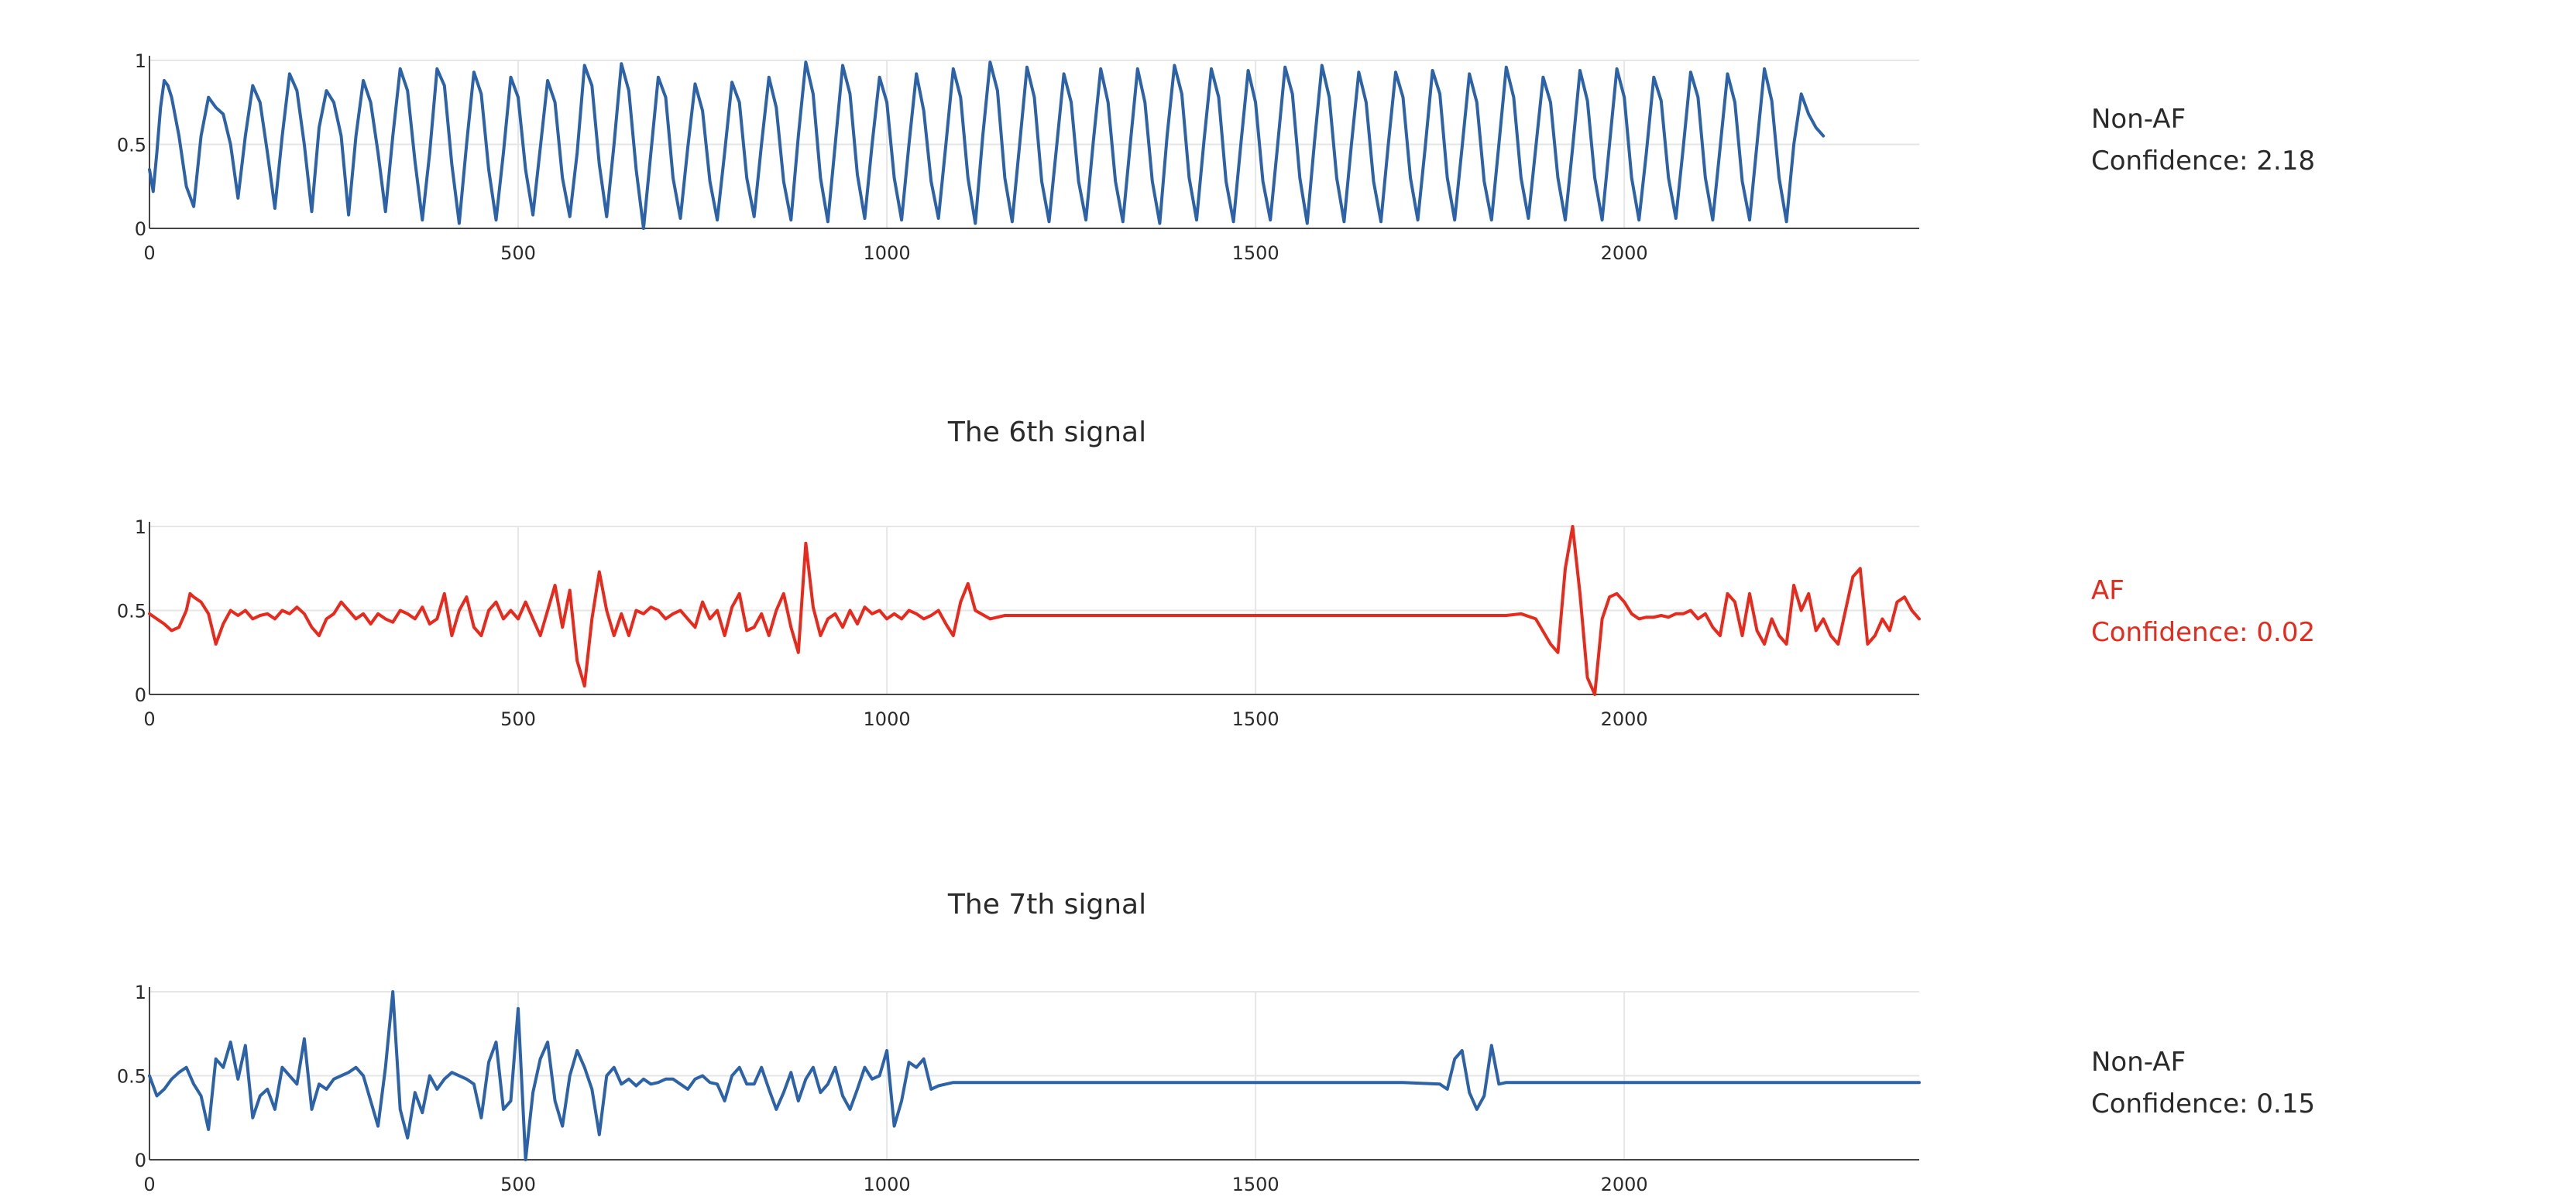 The width and height of the screenshot is (2576, 1200). What do you see at coordinates (2203, 632) in the screenshot?
I see `confidence-label: Confidence: 0.02` at bounding box center [2203, 632].